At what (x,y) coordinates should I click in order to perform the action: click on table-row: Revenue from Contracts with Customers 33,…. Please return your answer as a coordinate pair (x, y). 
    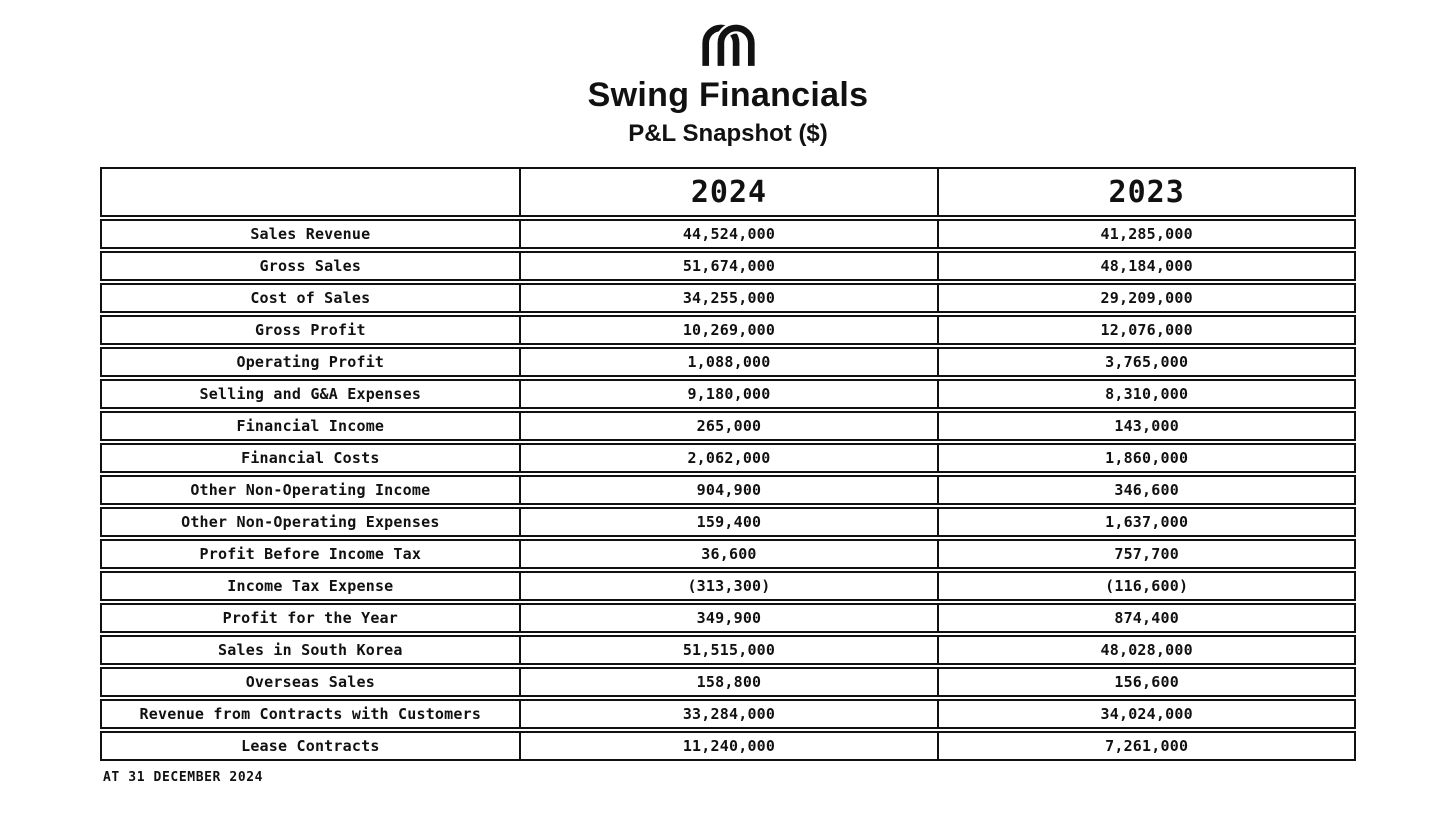
    Looking at the image, I should click on (728, 714).